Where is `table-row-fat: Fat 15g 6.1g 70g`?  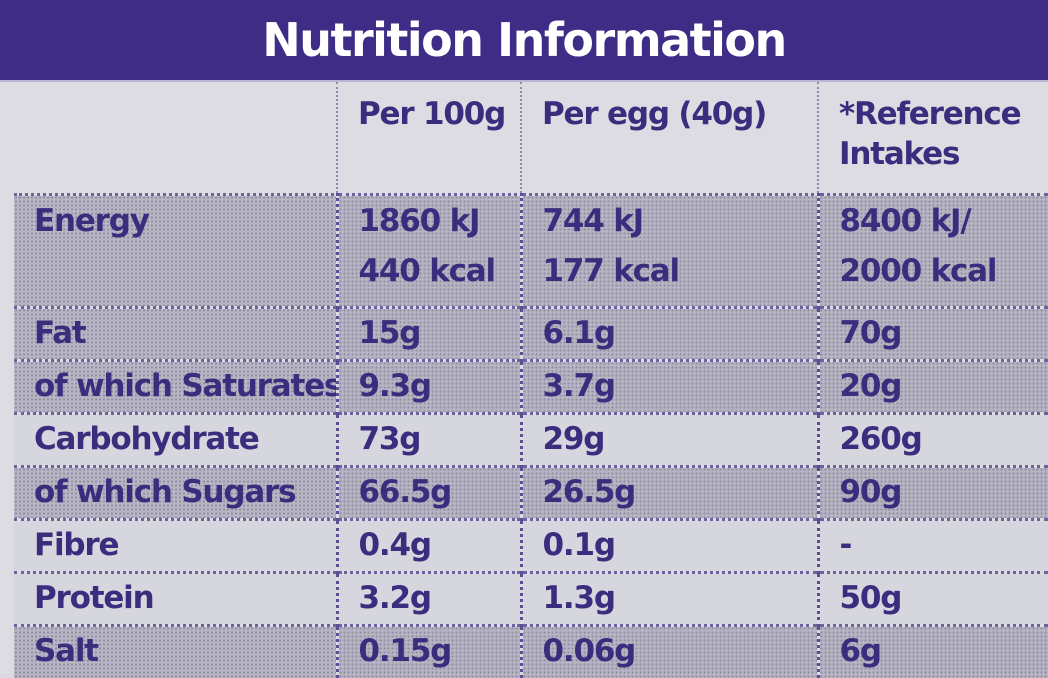
table-row-fat: Fat 15g 6.1g 70g is located at coordinates (531, 333).